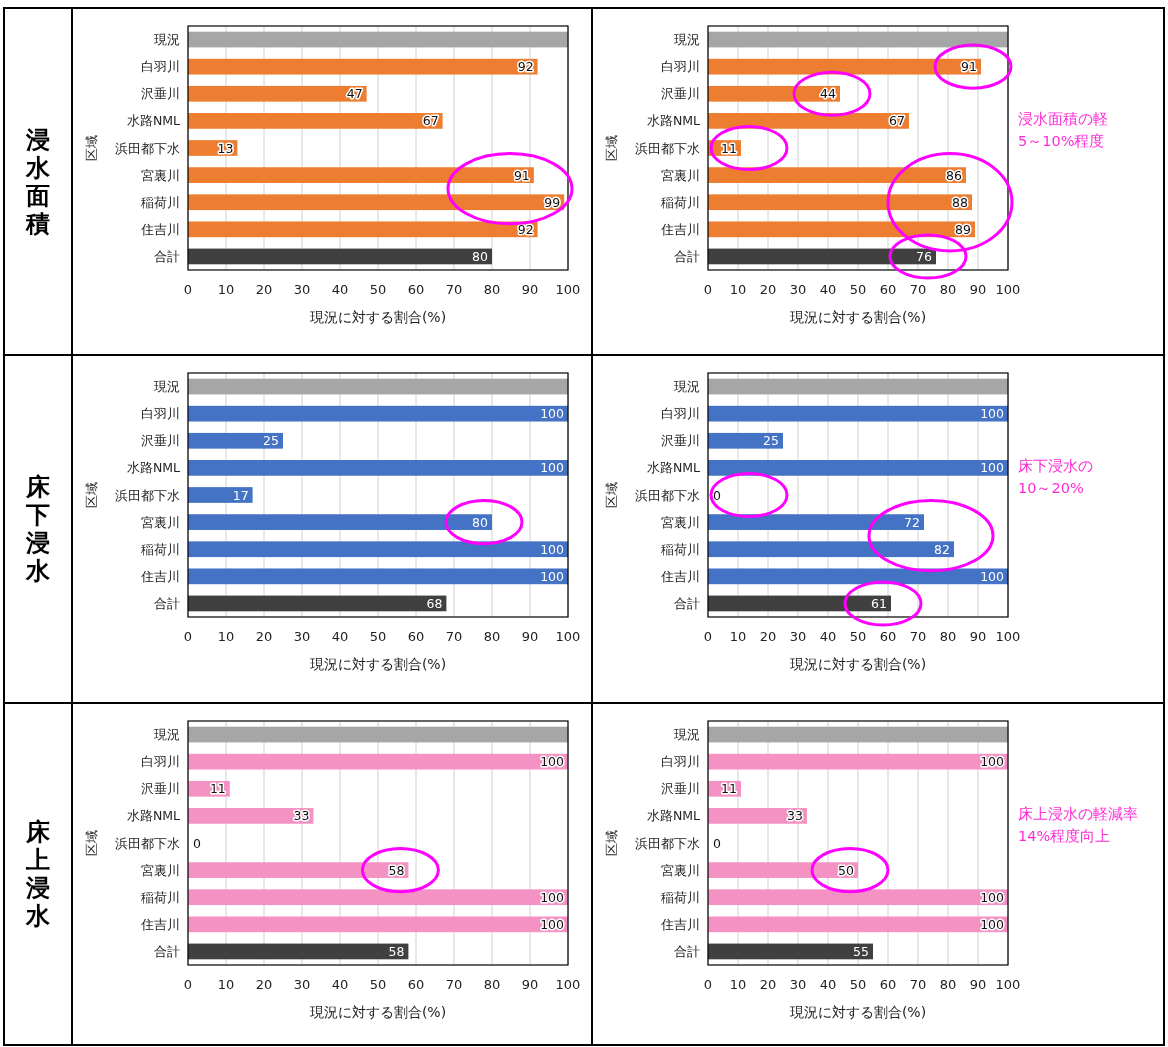 This screenshot has height=1047, width=1168. What do you see at coordinates (1055, 465) in the screenshot?
I see `text: 床下浸水の` at bounding box center [1055, 465].